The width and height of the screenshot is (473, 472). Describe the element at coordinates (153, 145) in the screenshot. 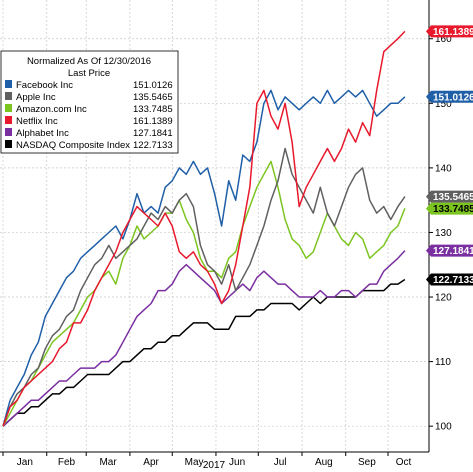

I see `legend-series-value: 122.7133` at that location.